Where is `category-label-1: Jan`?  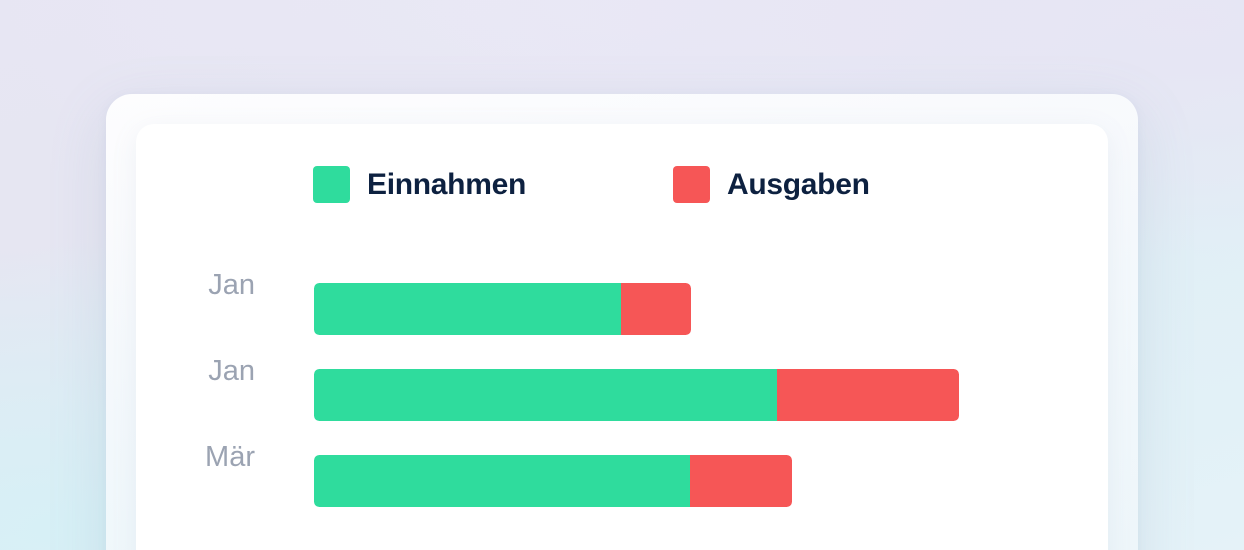 category-label-1: Jan is located at coordinates (231, 371).